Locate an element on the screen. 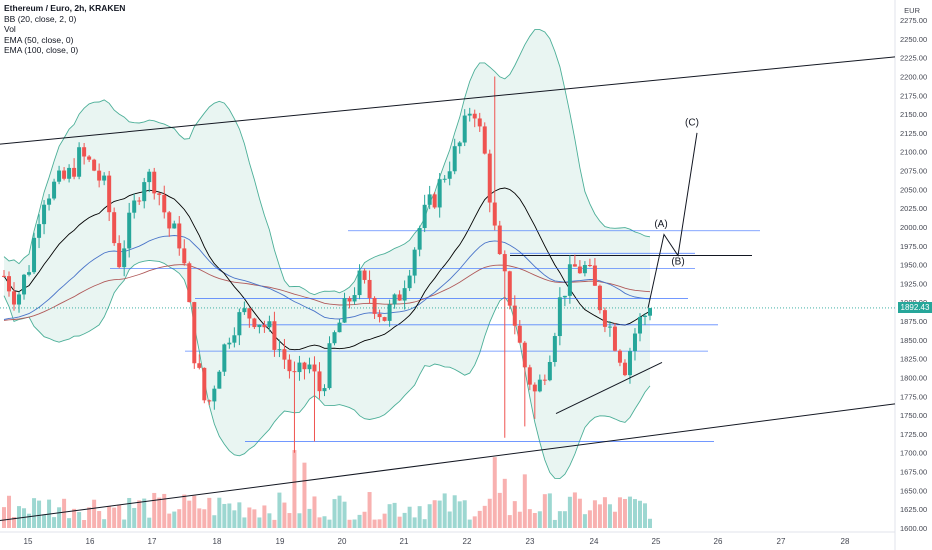 The width and height of the screenshot is (932, 550). price-tick-label: 1925.00 is located at coordinates (913, 283).